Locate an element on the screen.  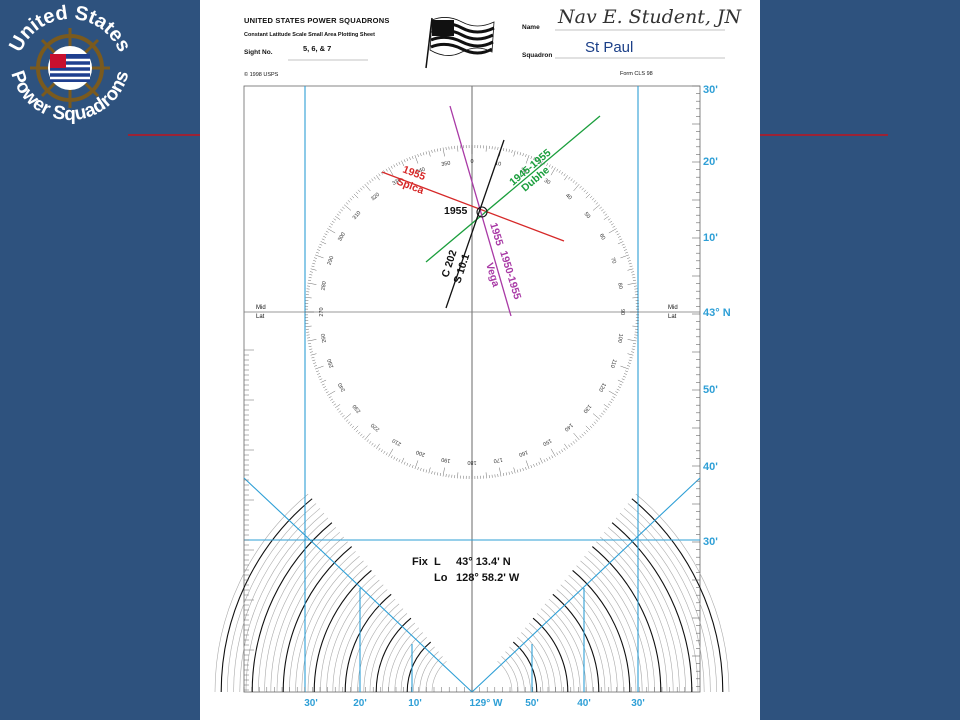
rose-degree-label: 250 is located at coordinates (331, 363).